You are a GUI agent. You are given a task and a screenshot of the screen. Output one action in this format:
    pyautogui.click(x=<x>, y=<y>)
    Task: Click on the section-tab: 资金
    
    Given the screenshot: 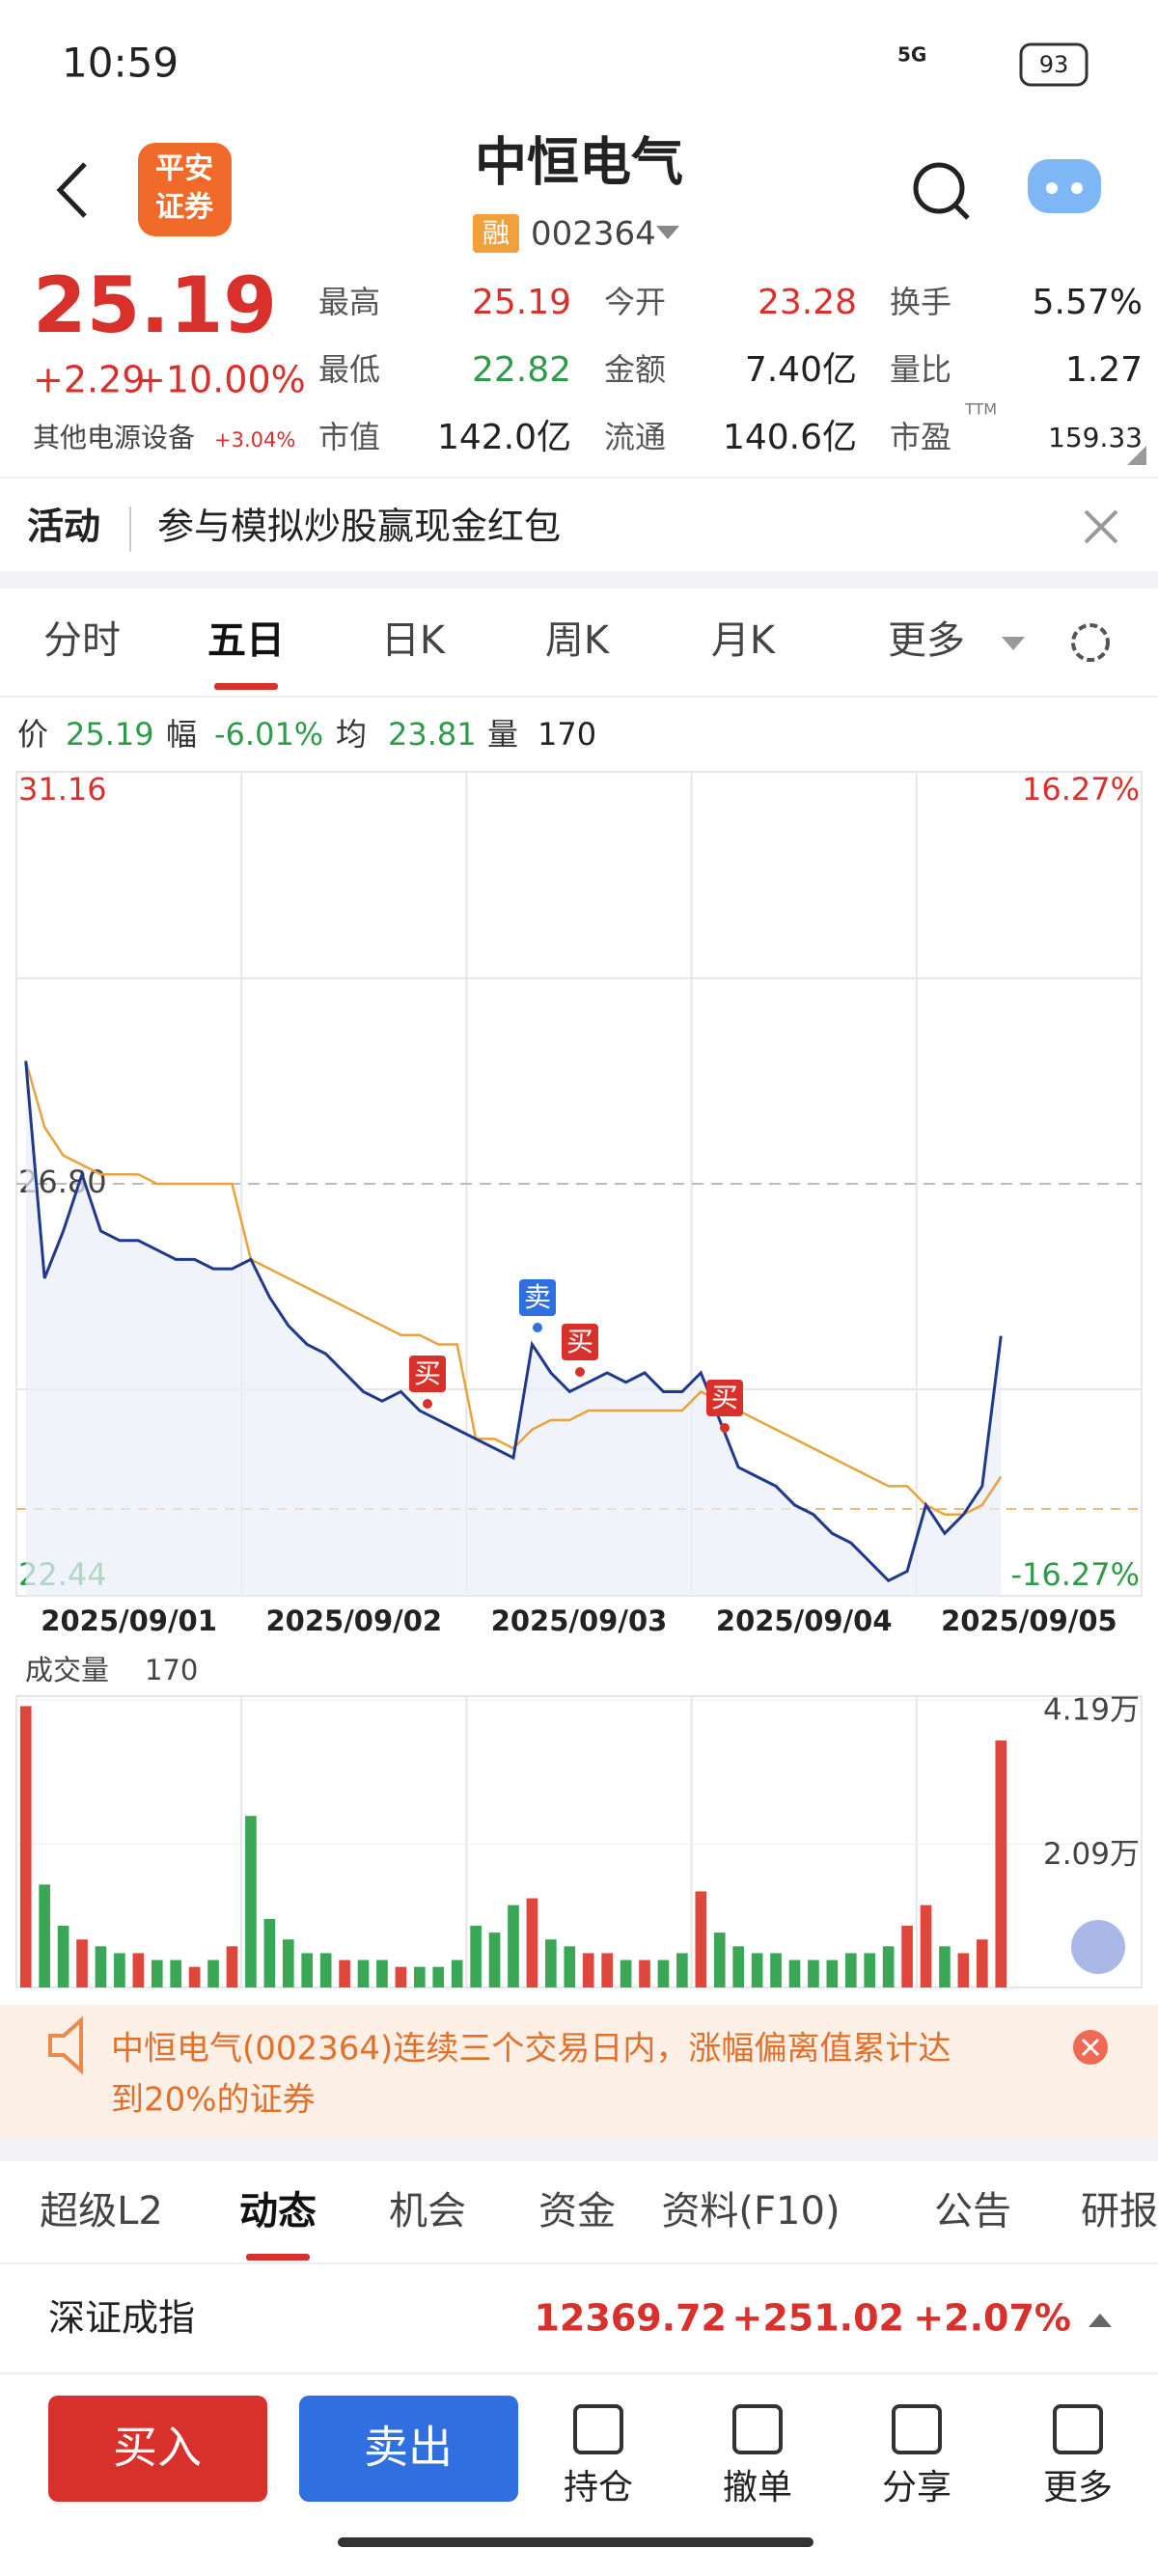 What is the action you would take?
    pyautogui.click(x=577, y=2211)
    